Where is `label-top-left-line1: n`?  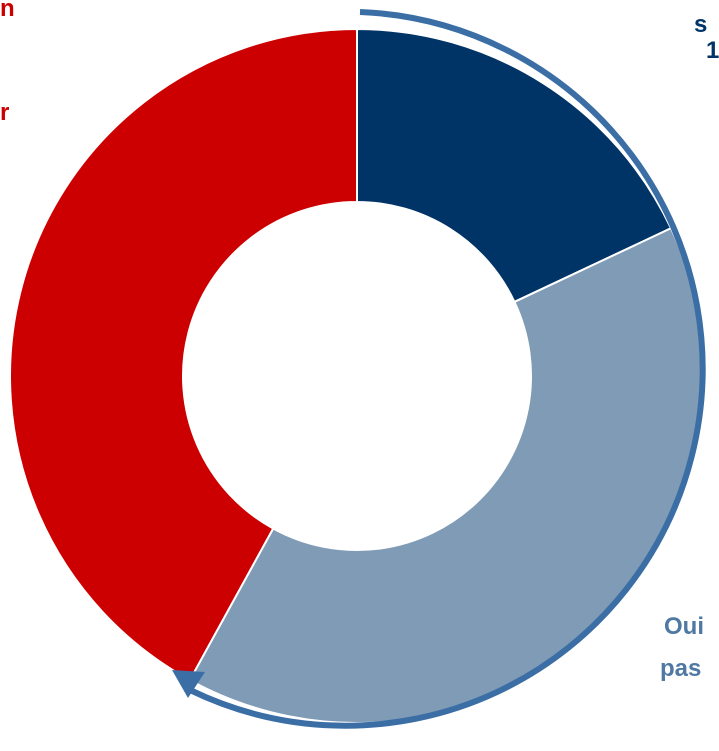 label-top-left-line1: n is located at coordinates (7, 11).